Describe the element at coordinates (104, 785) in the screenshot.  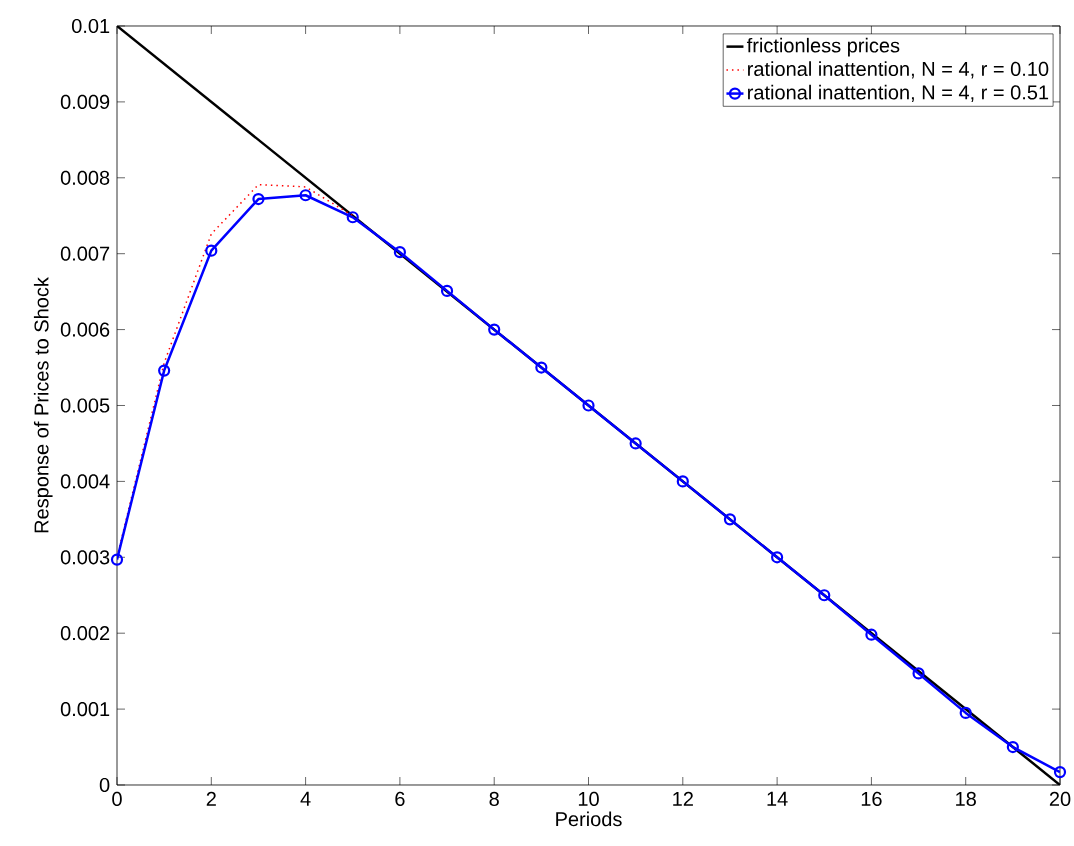
I see `y-tick-label: 0` at that location.